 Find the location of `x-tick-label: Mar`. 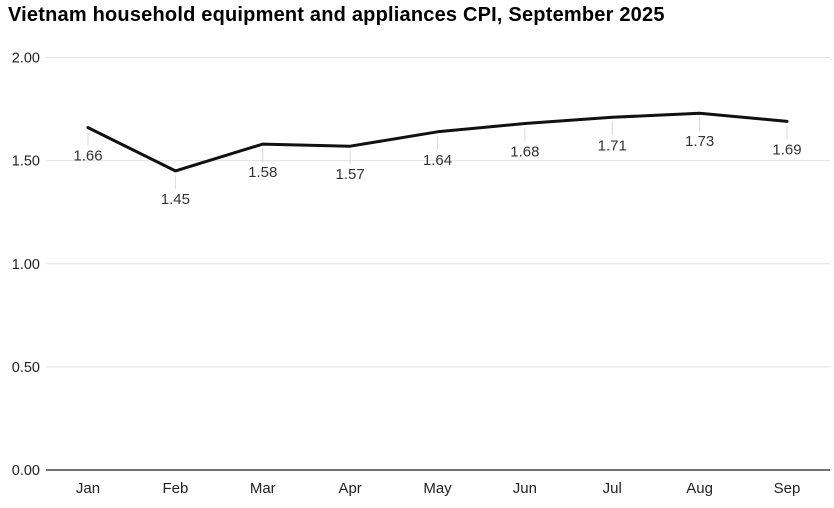

x-tick-label: Mar is located at coordinates (263, 488).